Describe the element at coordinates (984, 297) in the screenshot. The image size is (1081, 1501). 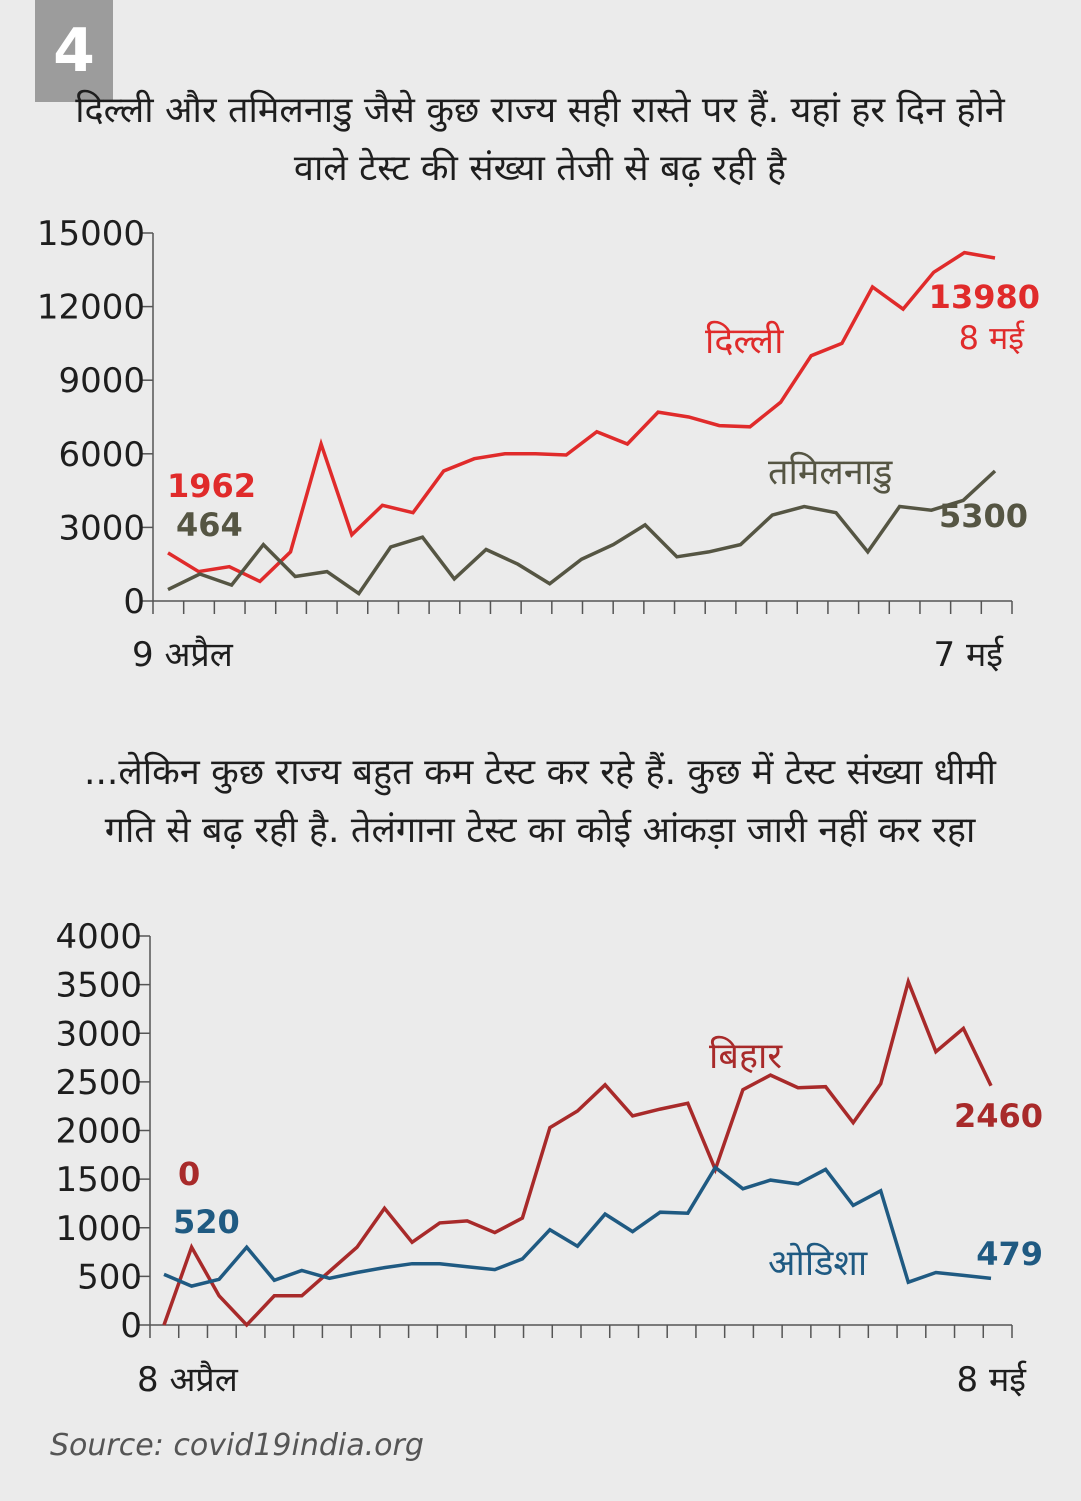
I see `chart1-series-1-end-label: 13980` at that location.